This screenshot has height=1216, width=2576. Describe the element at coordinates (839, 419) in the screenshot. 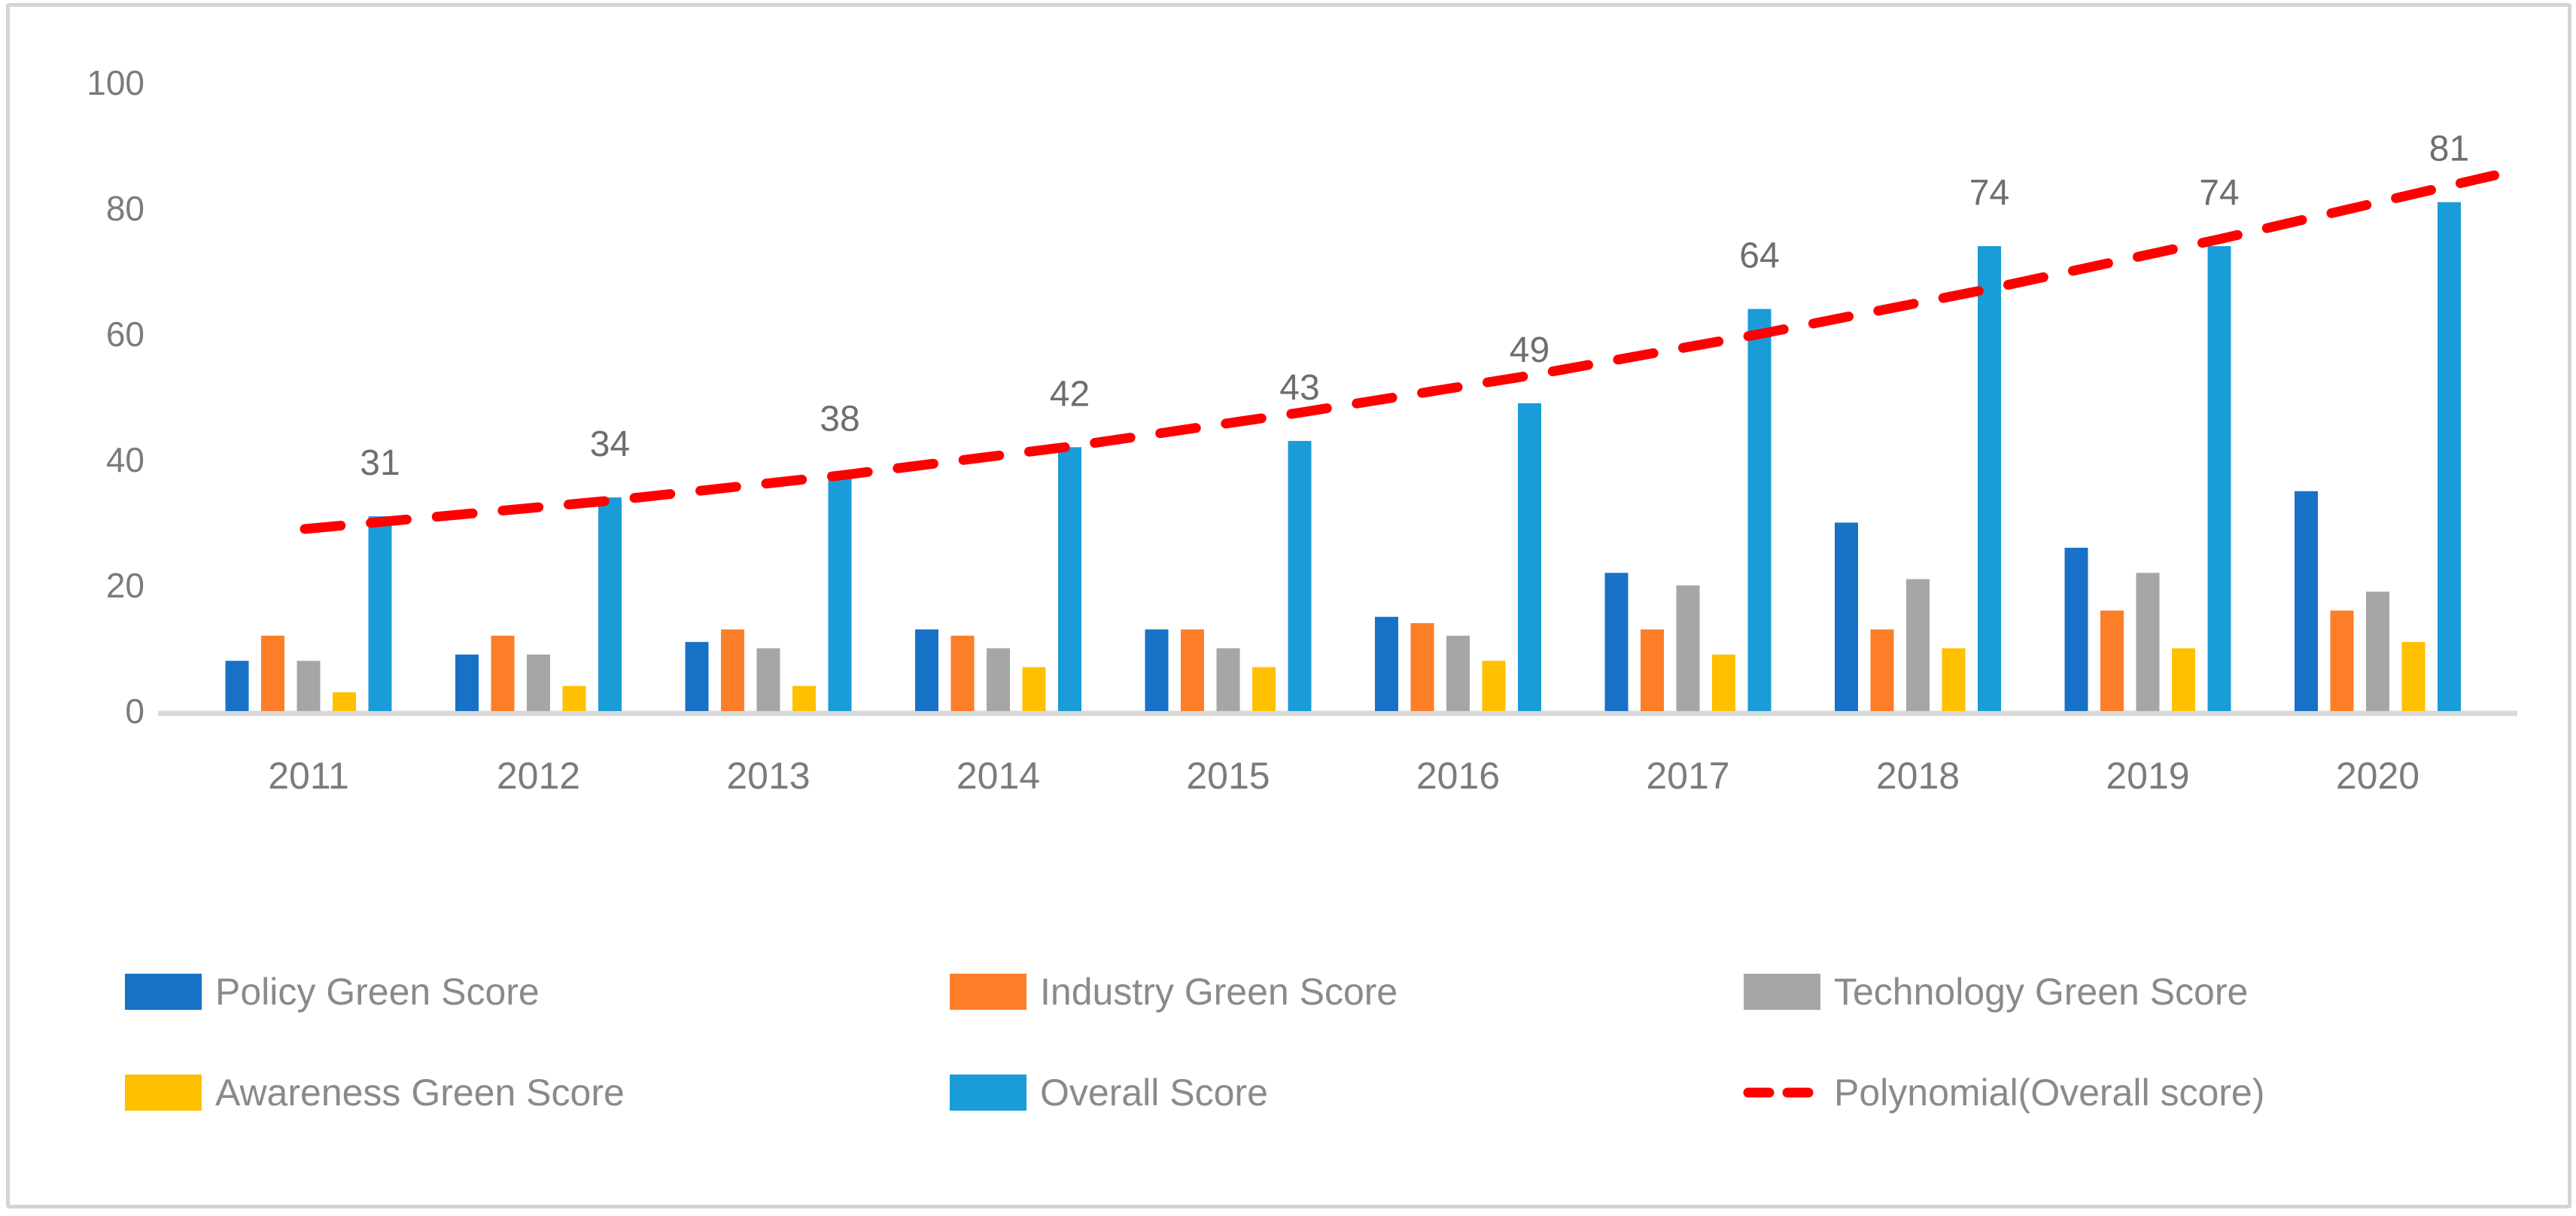

I see `data-label: 38` at that location.